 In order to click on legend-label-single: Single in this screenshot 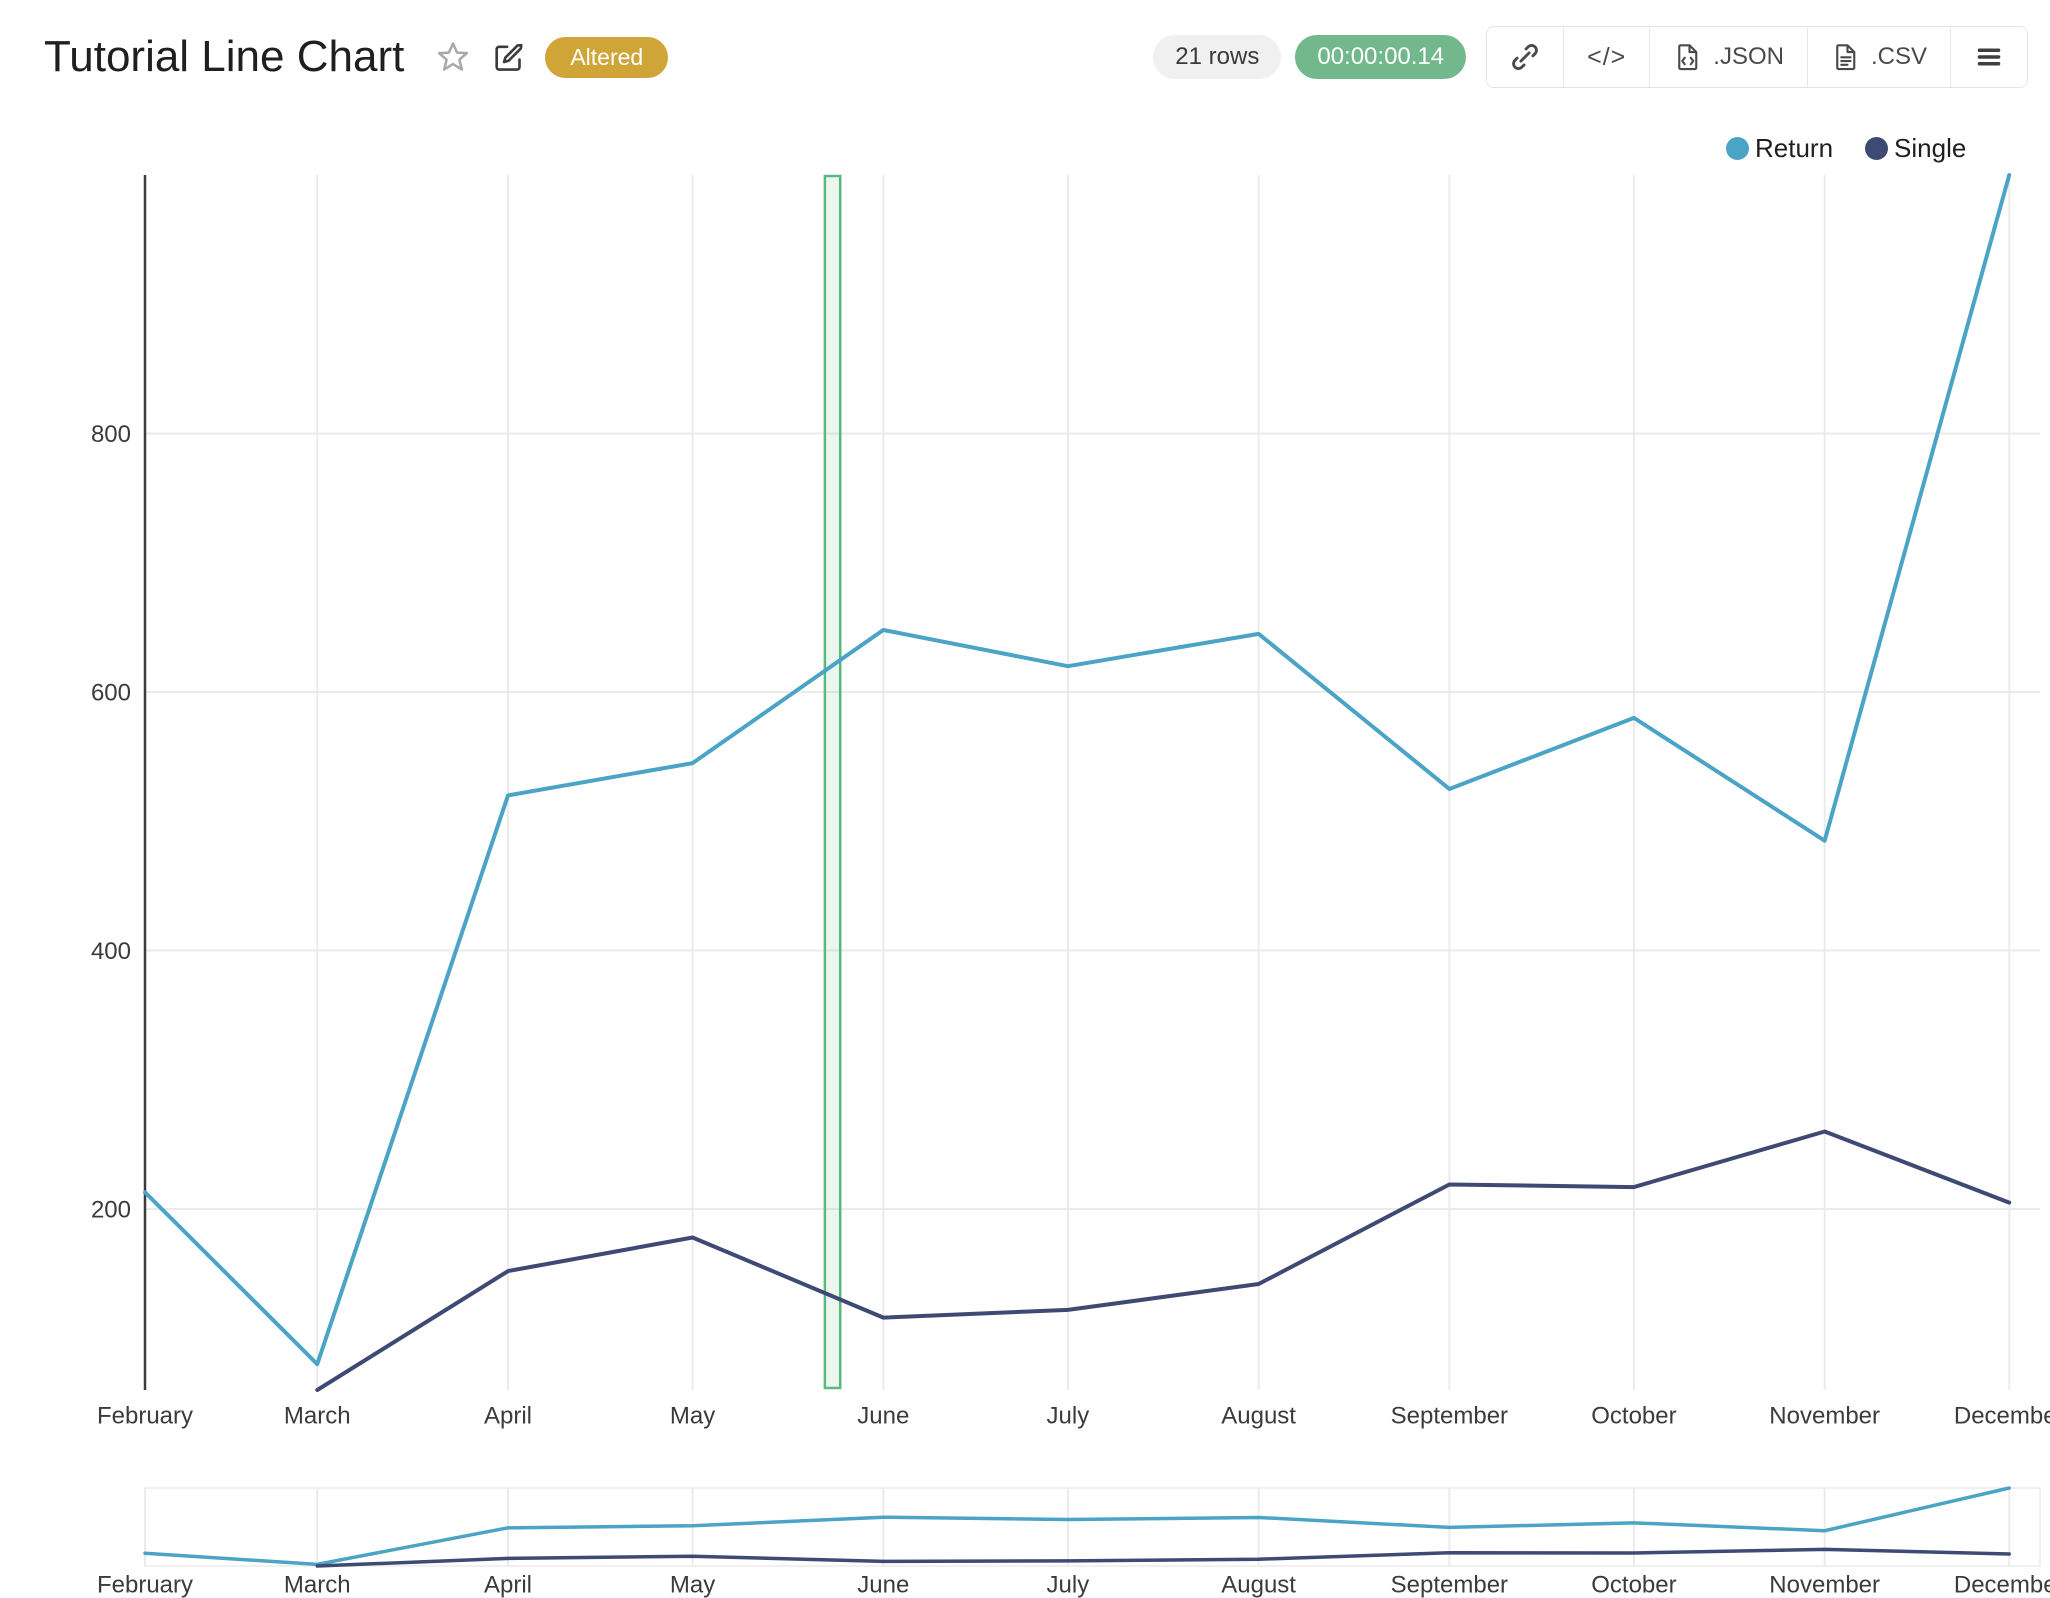, I will do `click(1930, 148)`.